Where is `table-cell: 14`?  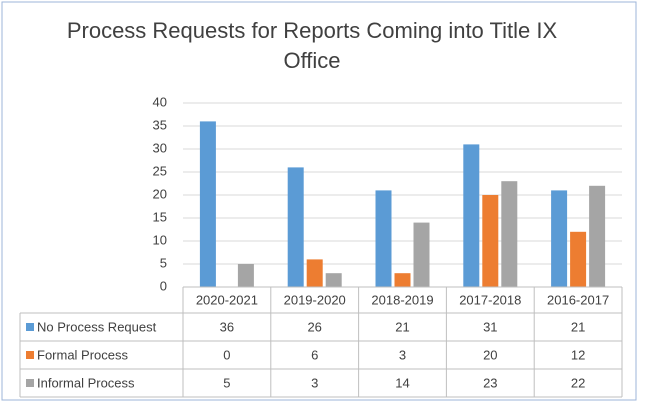
table-cell: 14 is located at coordinates (402, 382).